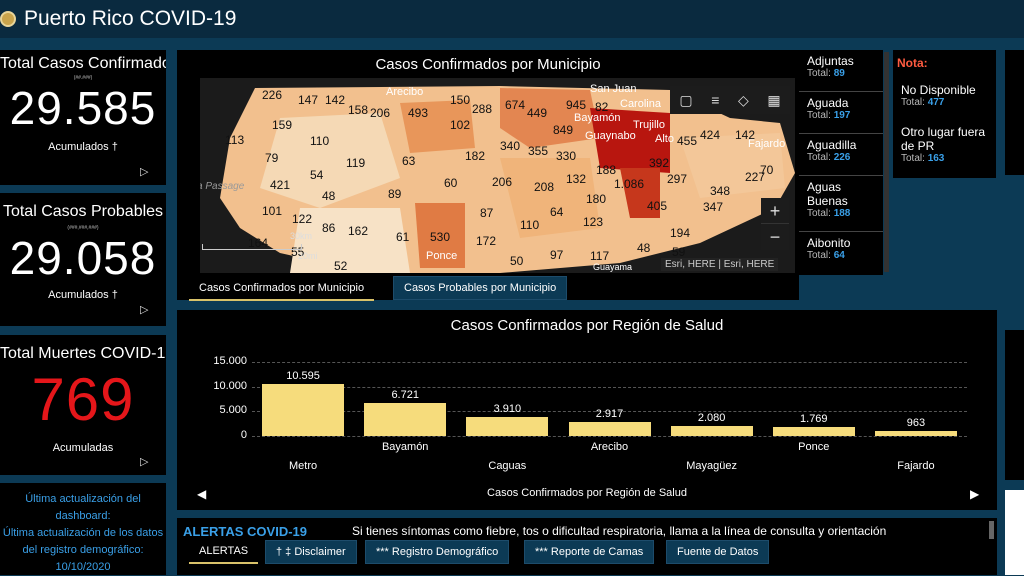 The width and height of the screenshot is (1024, 576). Describe the element at coordinates (460, 125) in the screenshot. I see `muni-value: 102` at that location.